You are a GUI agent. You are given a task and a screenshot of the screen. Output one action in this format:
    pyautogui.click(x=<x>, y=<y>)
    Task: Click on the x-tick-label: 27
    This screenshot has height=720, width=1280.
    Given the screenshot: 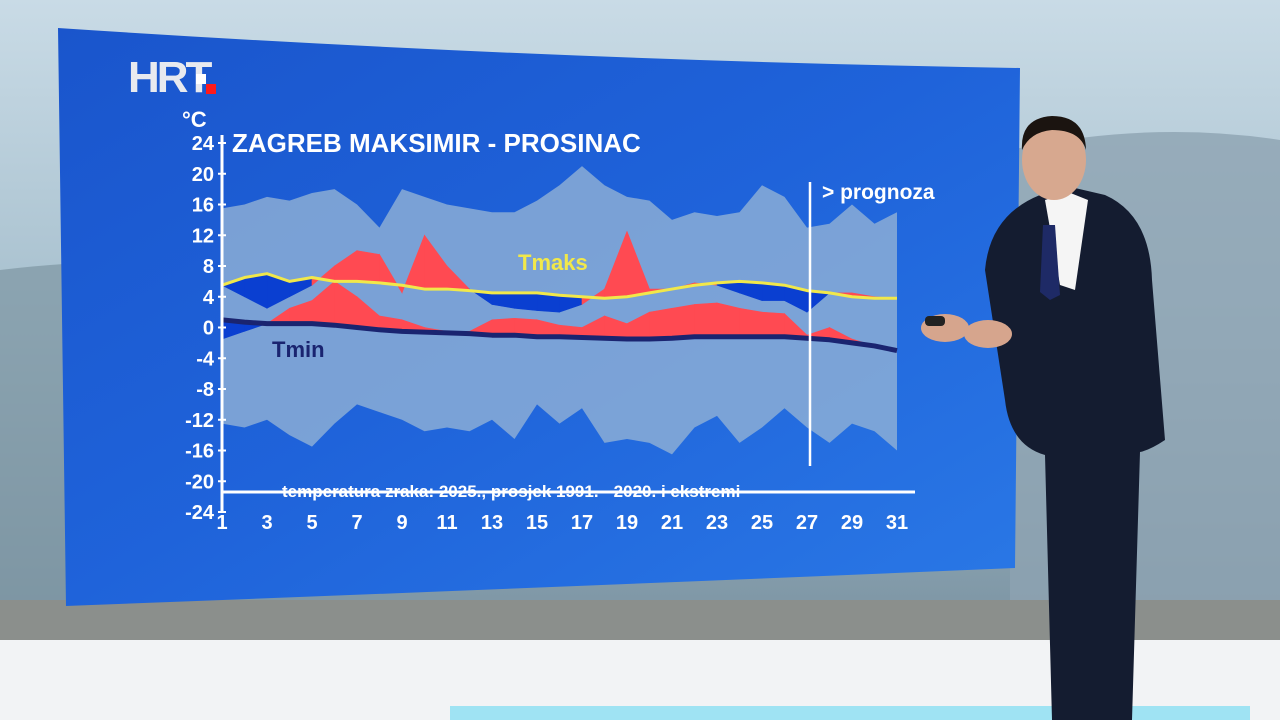 What is the action you would take?
    pyautogui.click(x=807, y=523)
    